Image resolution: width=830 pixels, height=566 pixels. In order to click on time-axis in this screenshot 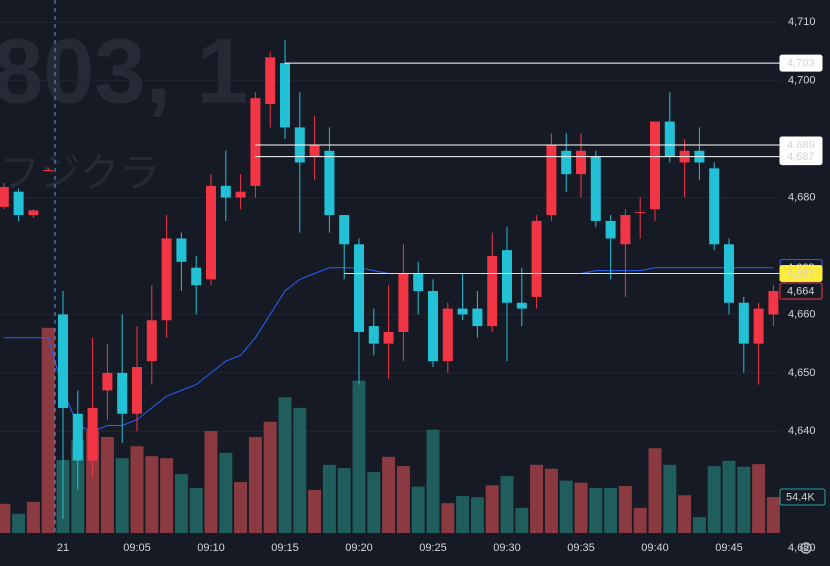, I will do `click(415, 549)`.